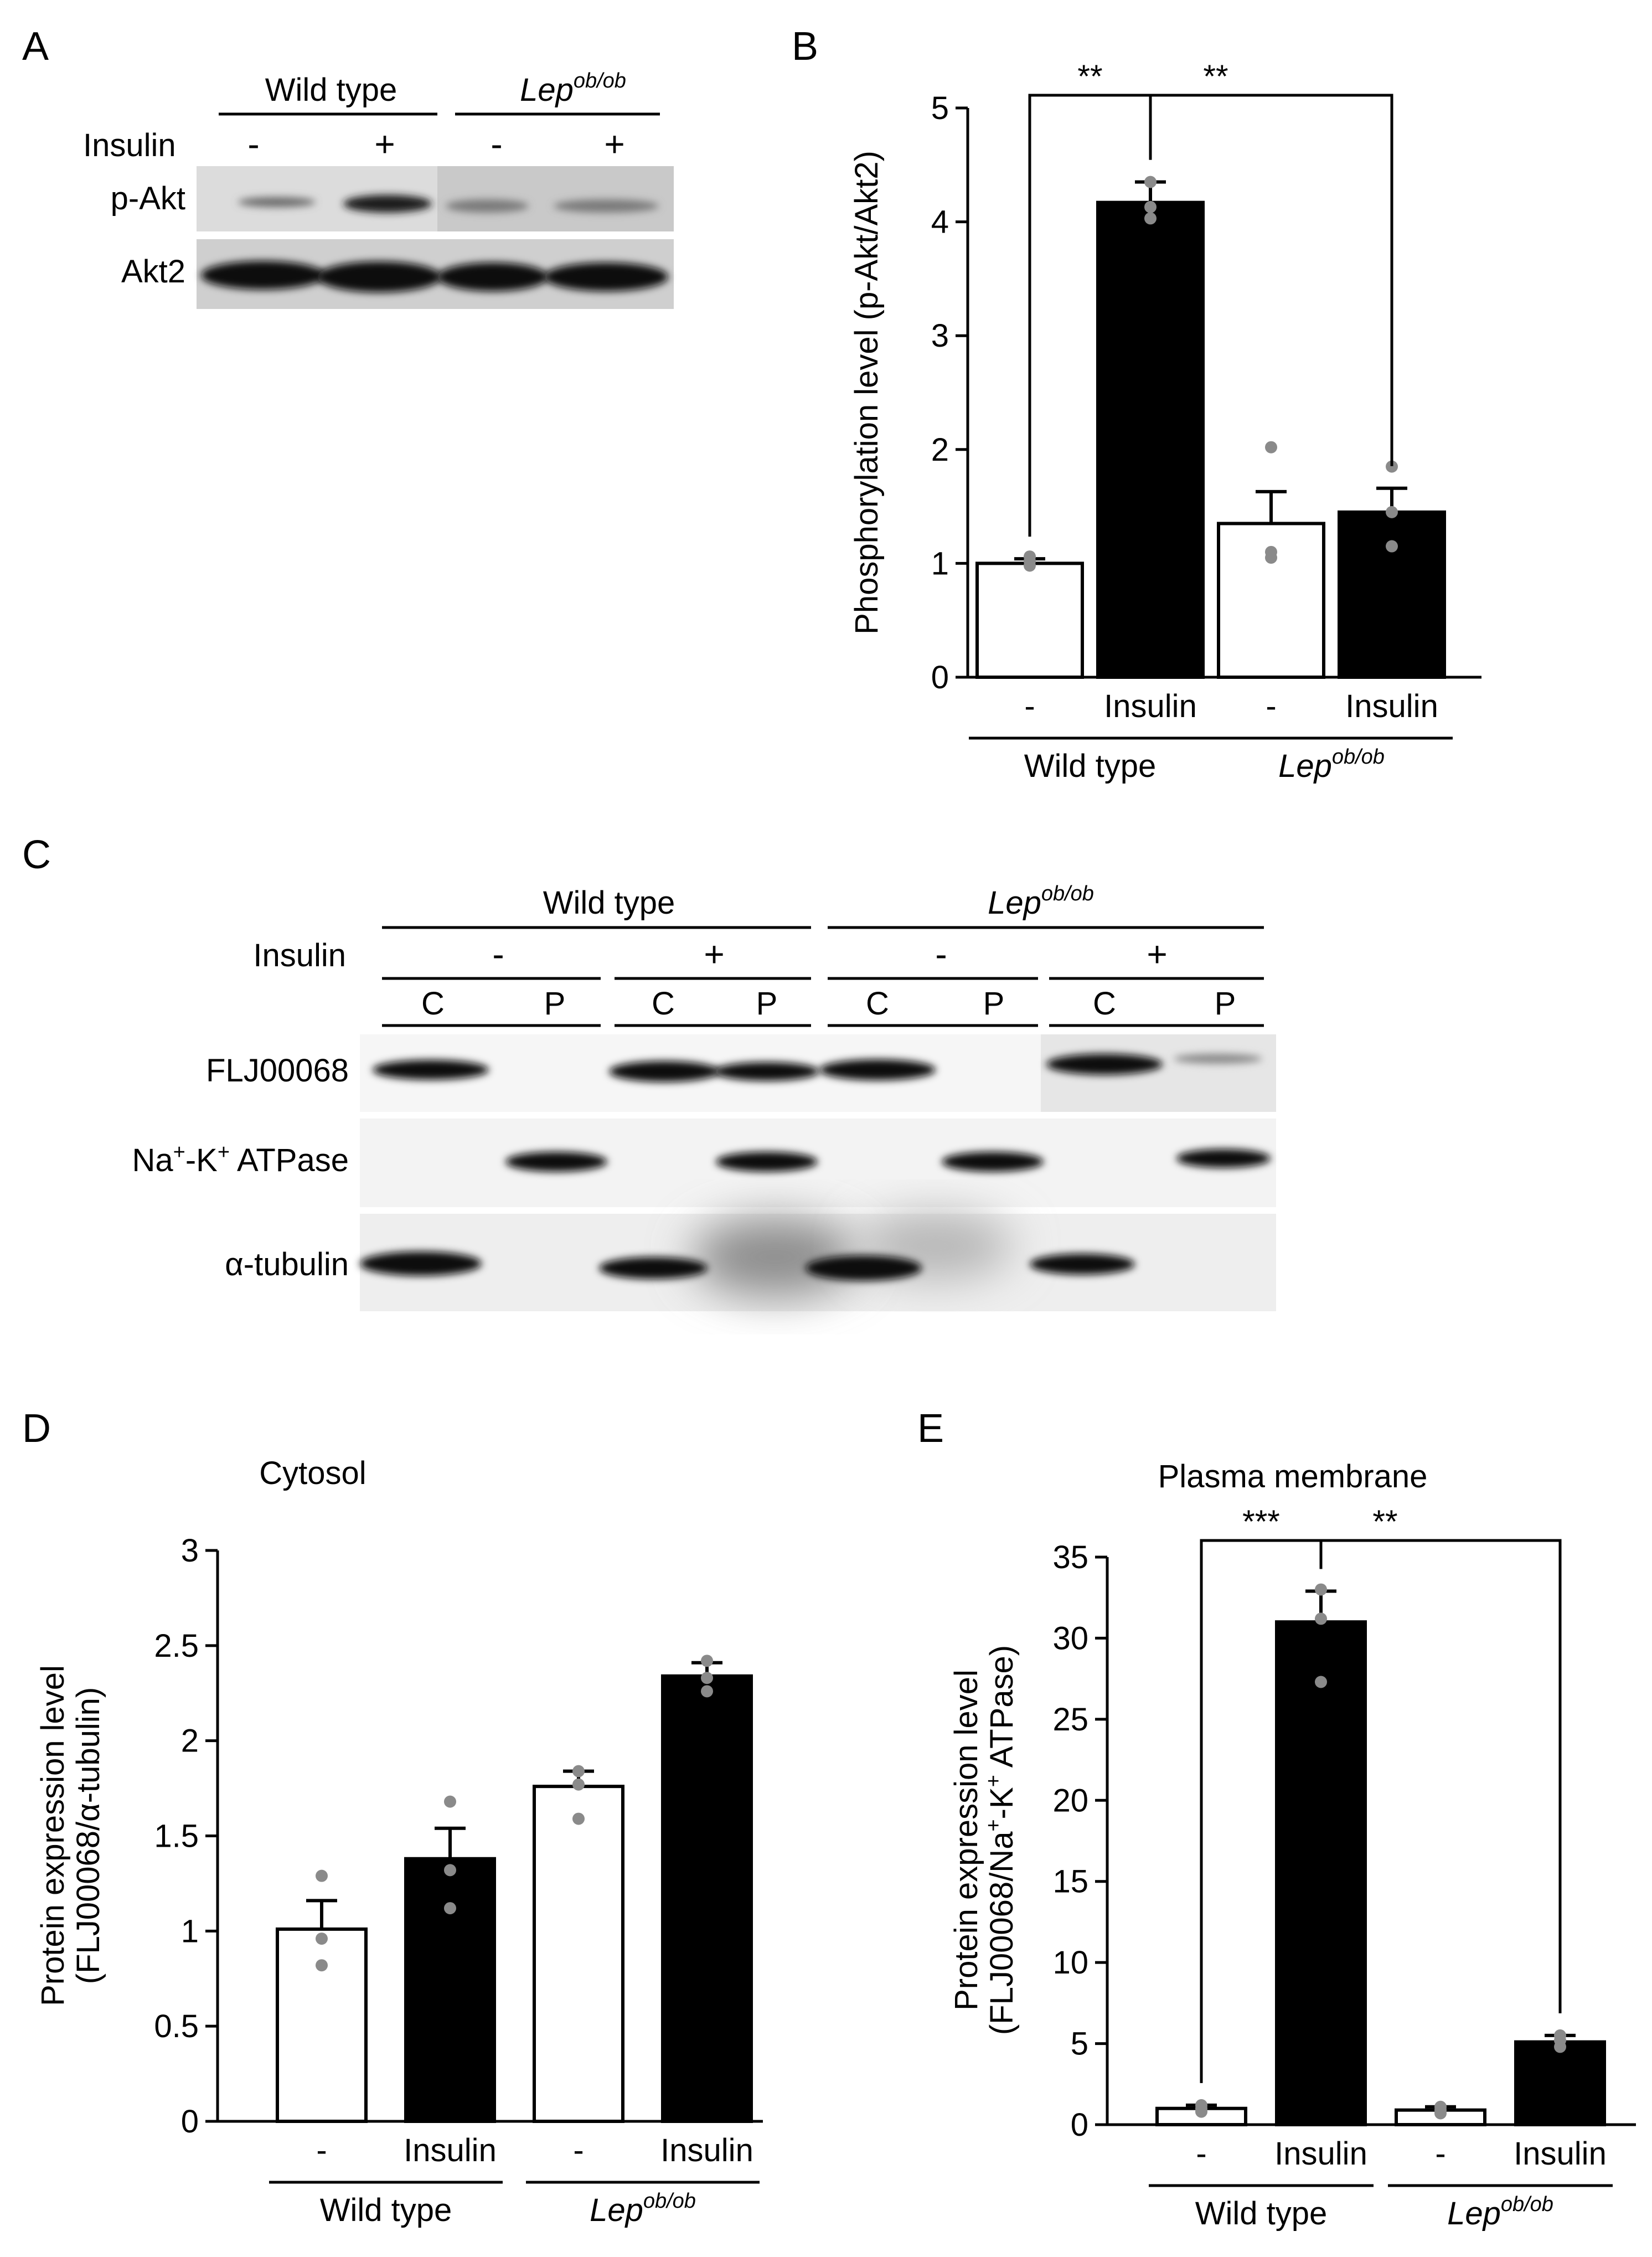 This screenshot has width=1652, height=2257. I want to click on significance-label: ***, so click(1261, 1522).